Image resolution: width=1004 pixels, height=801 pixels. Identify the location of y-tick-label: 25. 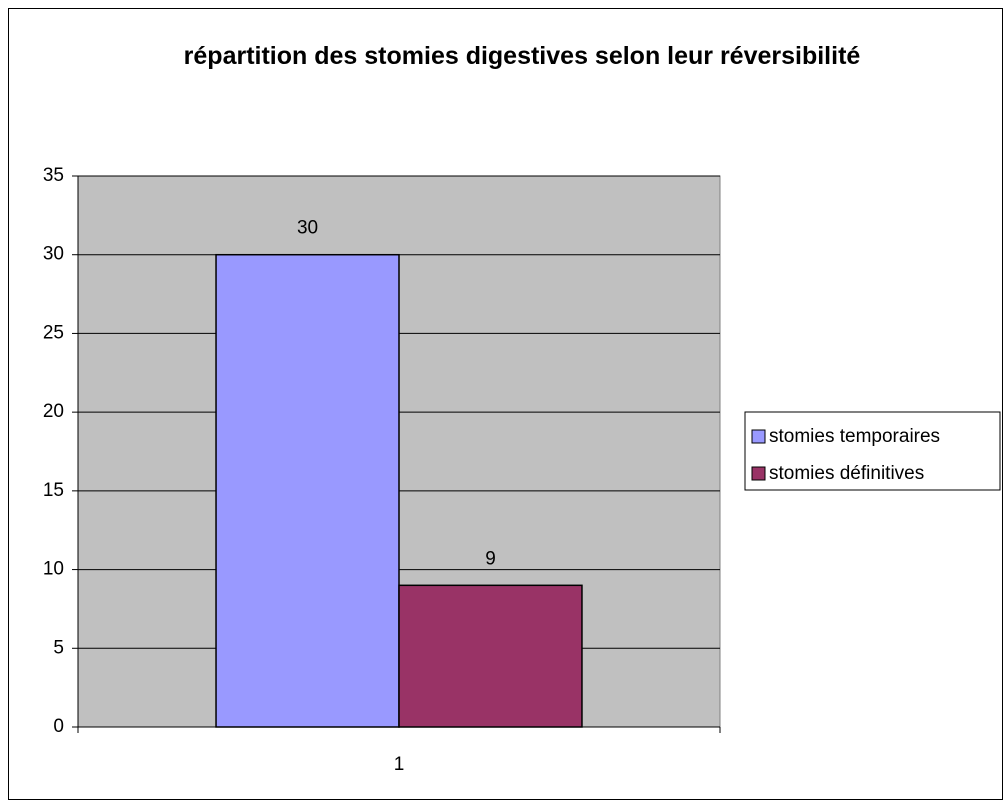
(53, 332).